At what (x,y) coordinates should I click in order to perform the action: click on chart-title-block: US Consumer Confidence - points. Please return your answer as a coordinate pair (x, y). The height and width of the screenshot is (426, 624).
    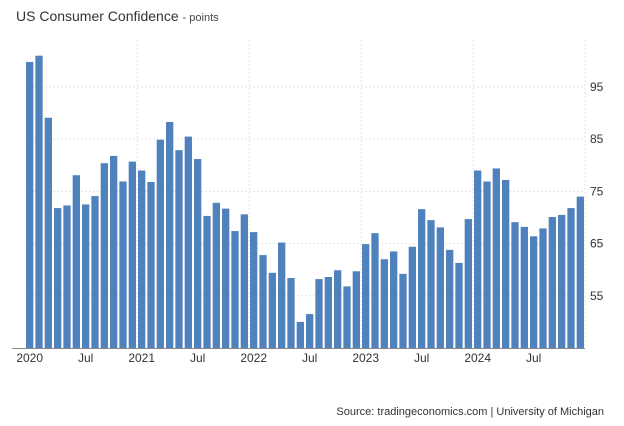
    Looking at the image, I should click on (117, 16).